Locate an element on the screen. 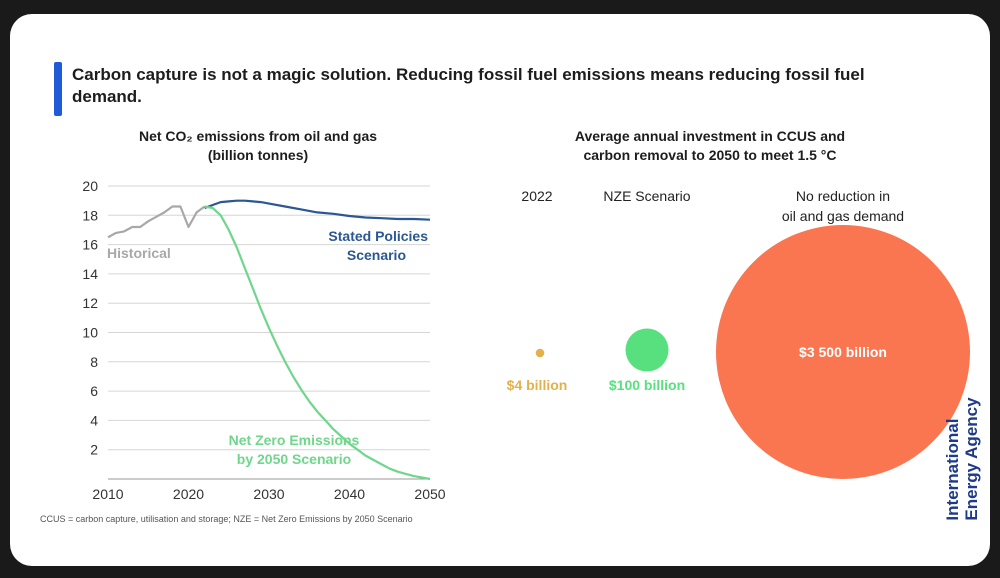 This screenshot has height=578, width=1000. category-label: NZE Scenario is located at coordinates (646, 196).